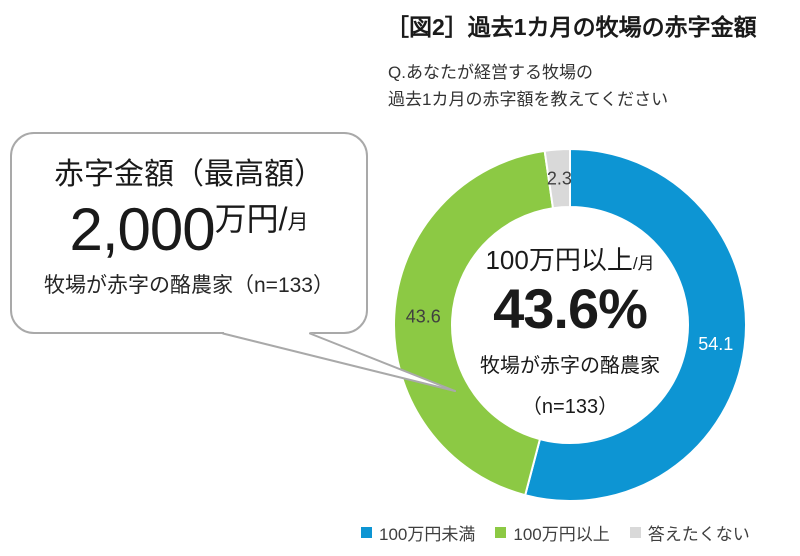  I want to click on callout-amount-value: 2,000, so click(142, 229).